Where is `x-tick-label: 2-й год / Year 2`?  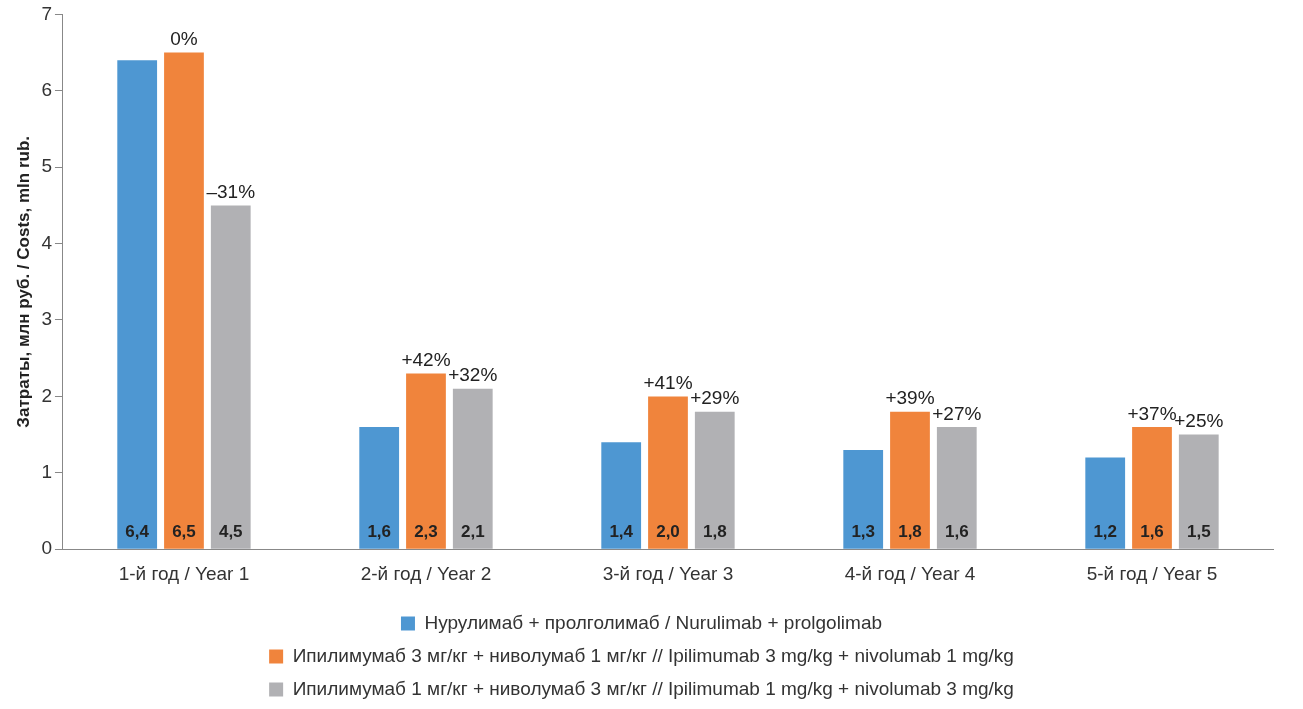 x-tick-label: 2-й год / Year 2 is located at coordinates (426, 573).